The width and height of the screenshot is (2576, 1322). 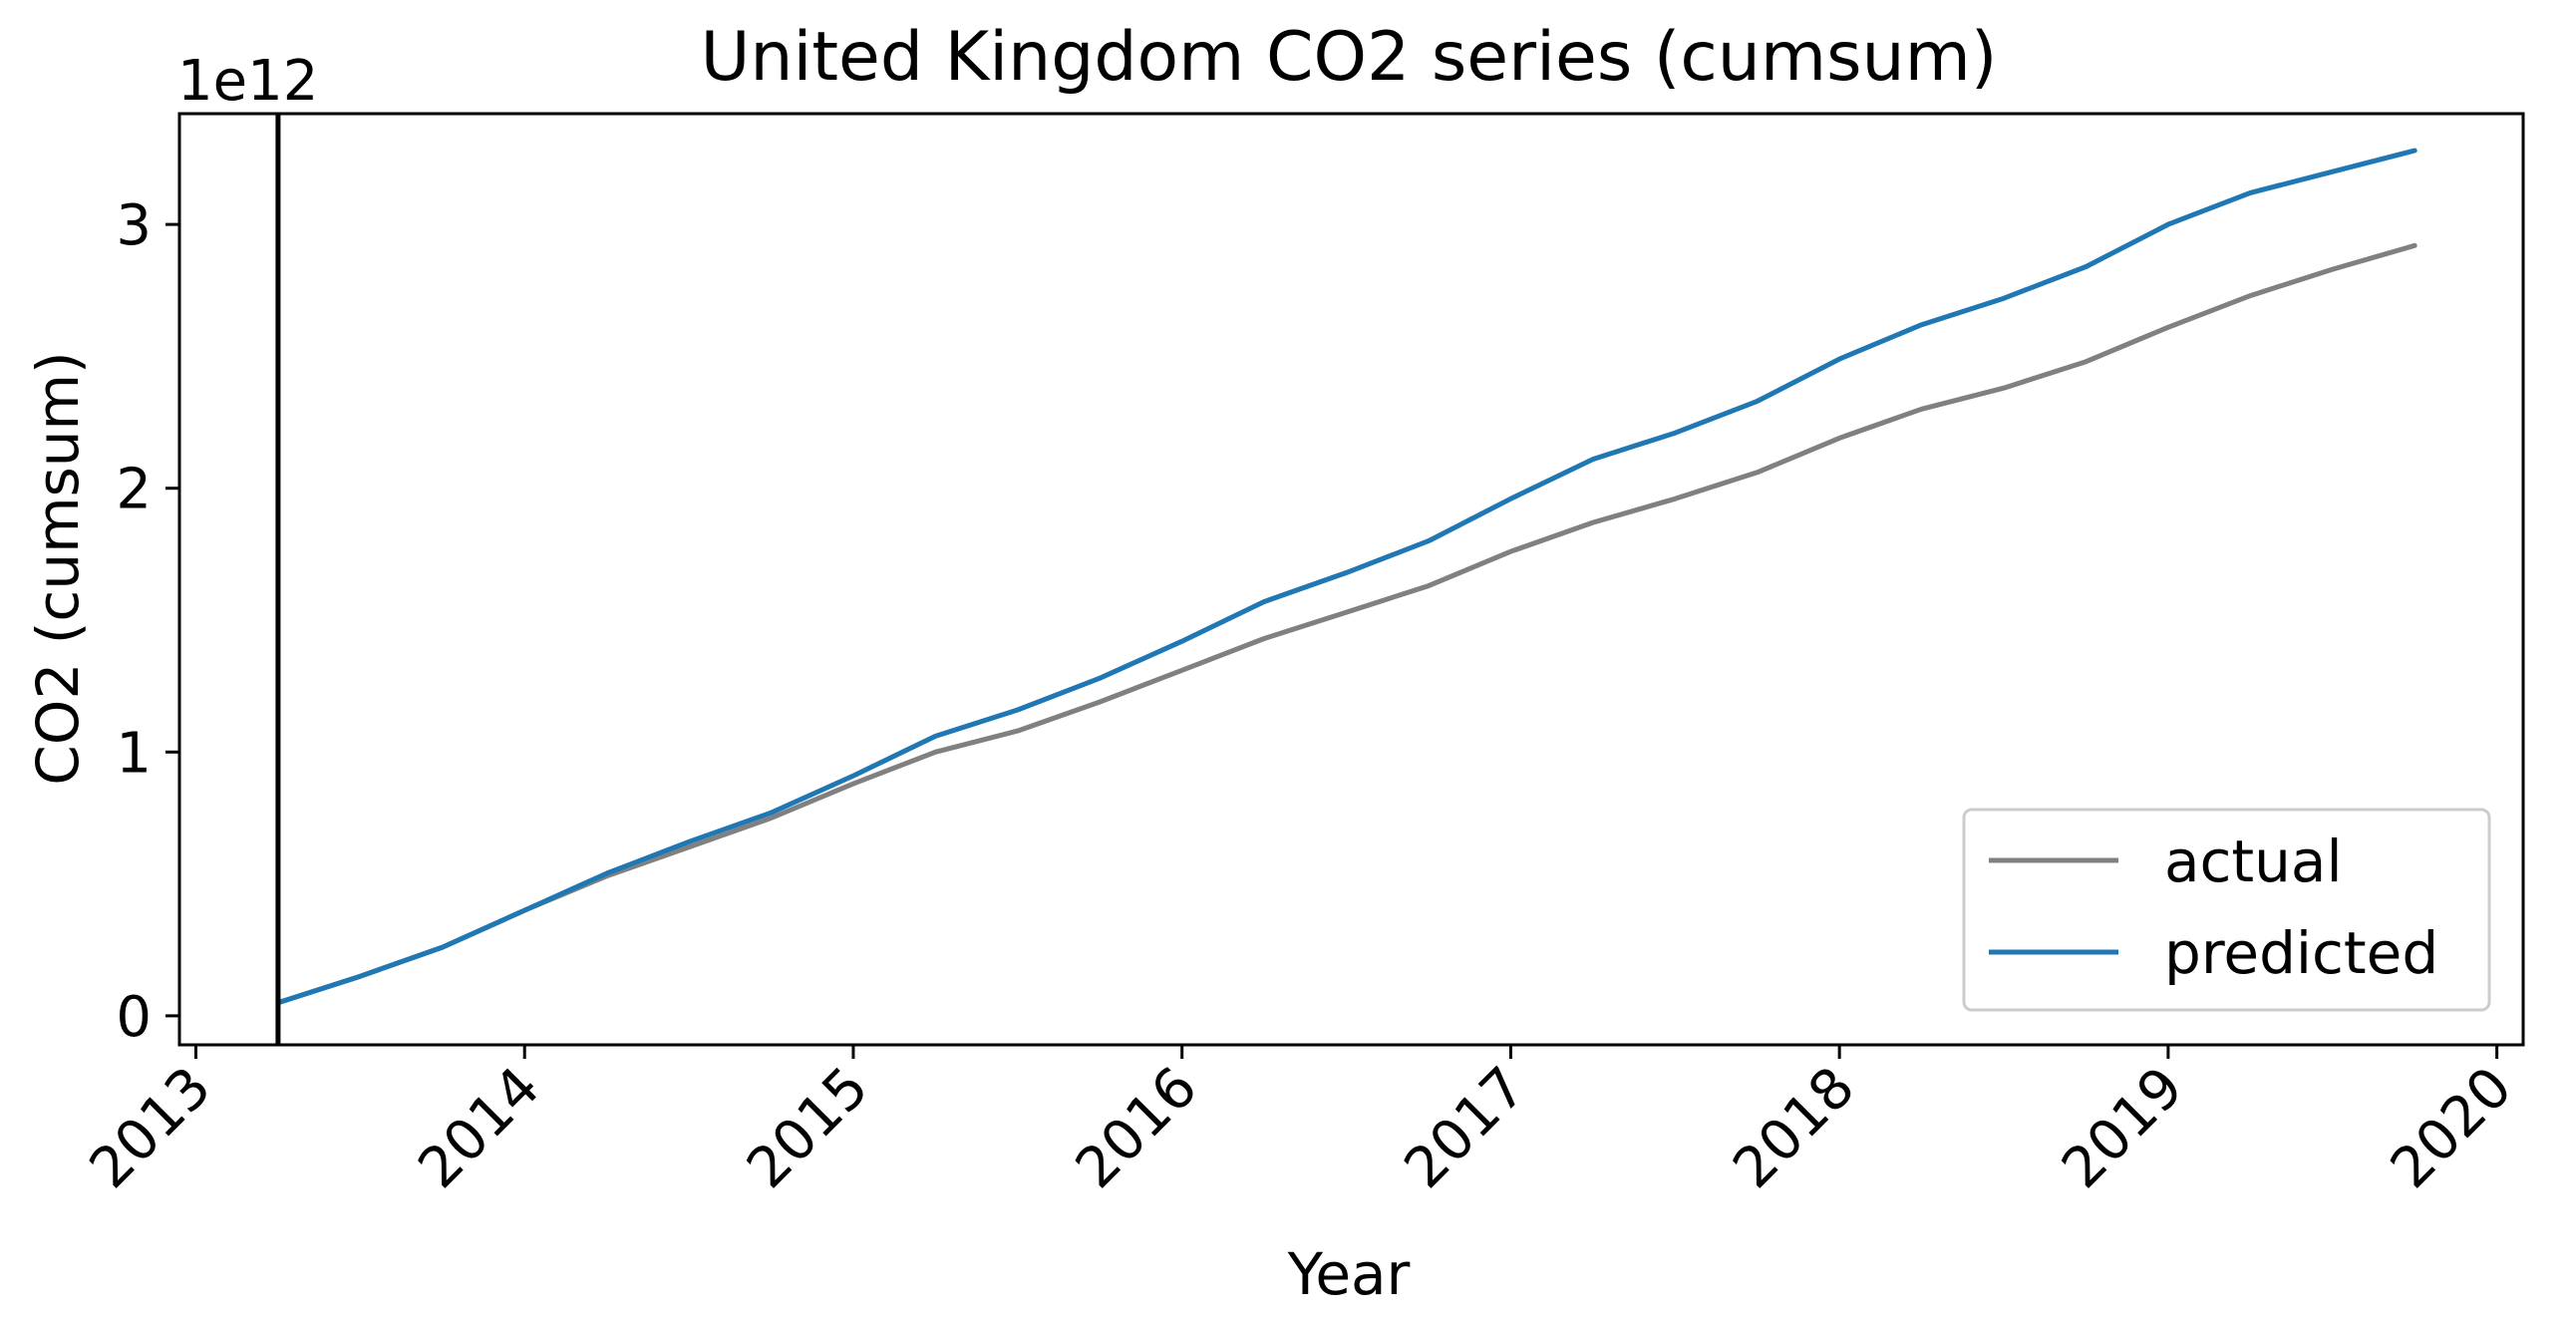 What do you see at coordinates (134, 490) in the screenshot?
I see `y-tick-label: 2` at bounding box center [134, 490].